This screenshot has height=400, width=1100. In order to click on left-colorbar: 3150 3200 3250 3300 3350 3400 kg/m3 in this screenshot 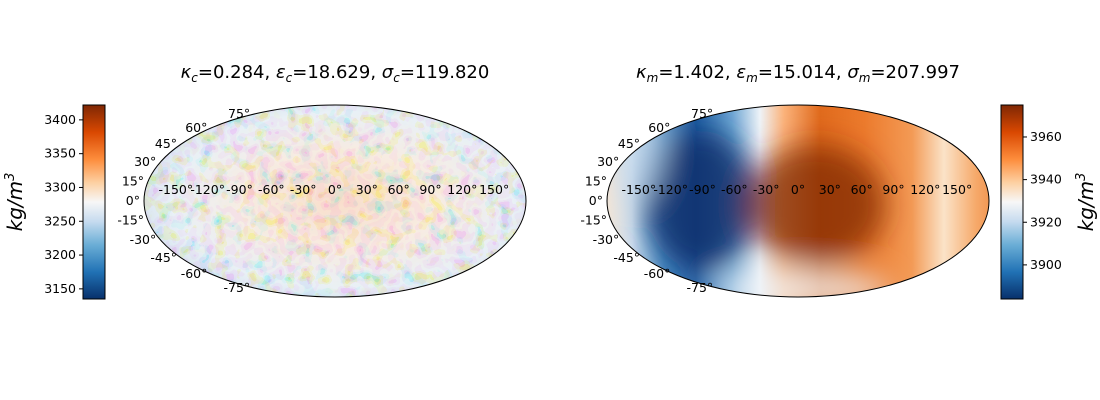, I will do `click(54, 202)`.